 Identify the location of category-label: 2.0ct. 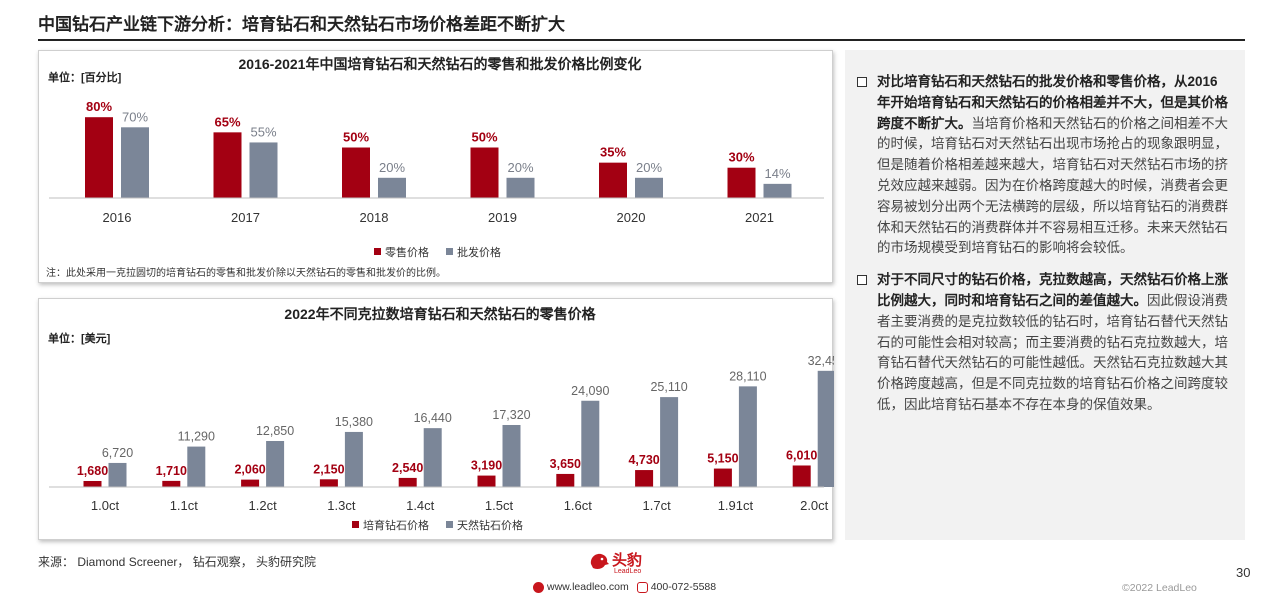
(814, 505).